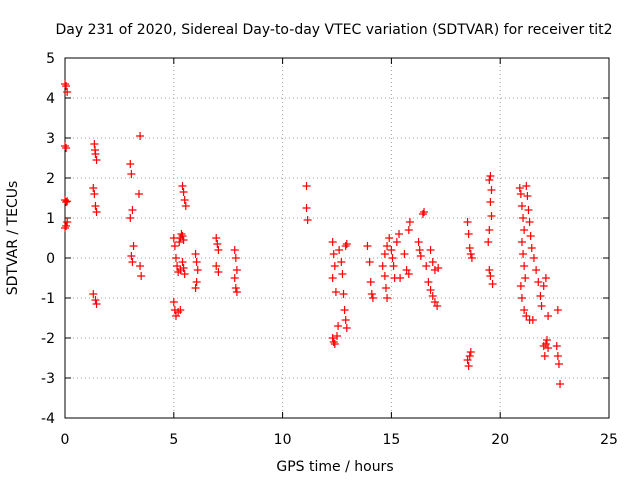 The height and width of the screenshot is (480, 640). Describe the element at coordinates (48, 419) in the screenshot. I see `y-tick-label: -4` at that location.